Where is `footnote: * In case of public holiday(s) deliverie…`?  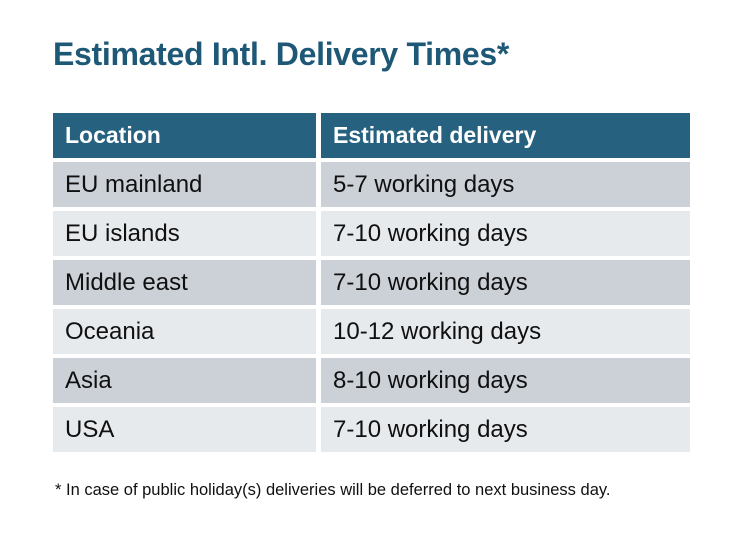 footnote: * In case of public holiday(s) deliverie… is located at coordinates (333, 490).